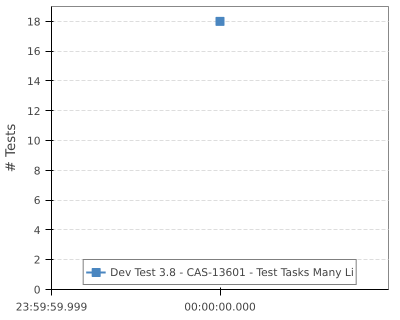 The width and height of the screenshot is (400, 320). I want to click on y-axis-title: # Tests, so click(11, 148).